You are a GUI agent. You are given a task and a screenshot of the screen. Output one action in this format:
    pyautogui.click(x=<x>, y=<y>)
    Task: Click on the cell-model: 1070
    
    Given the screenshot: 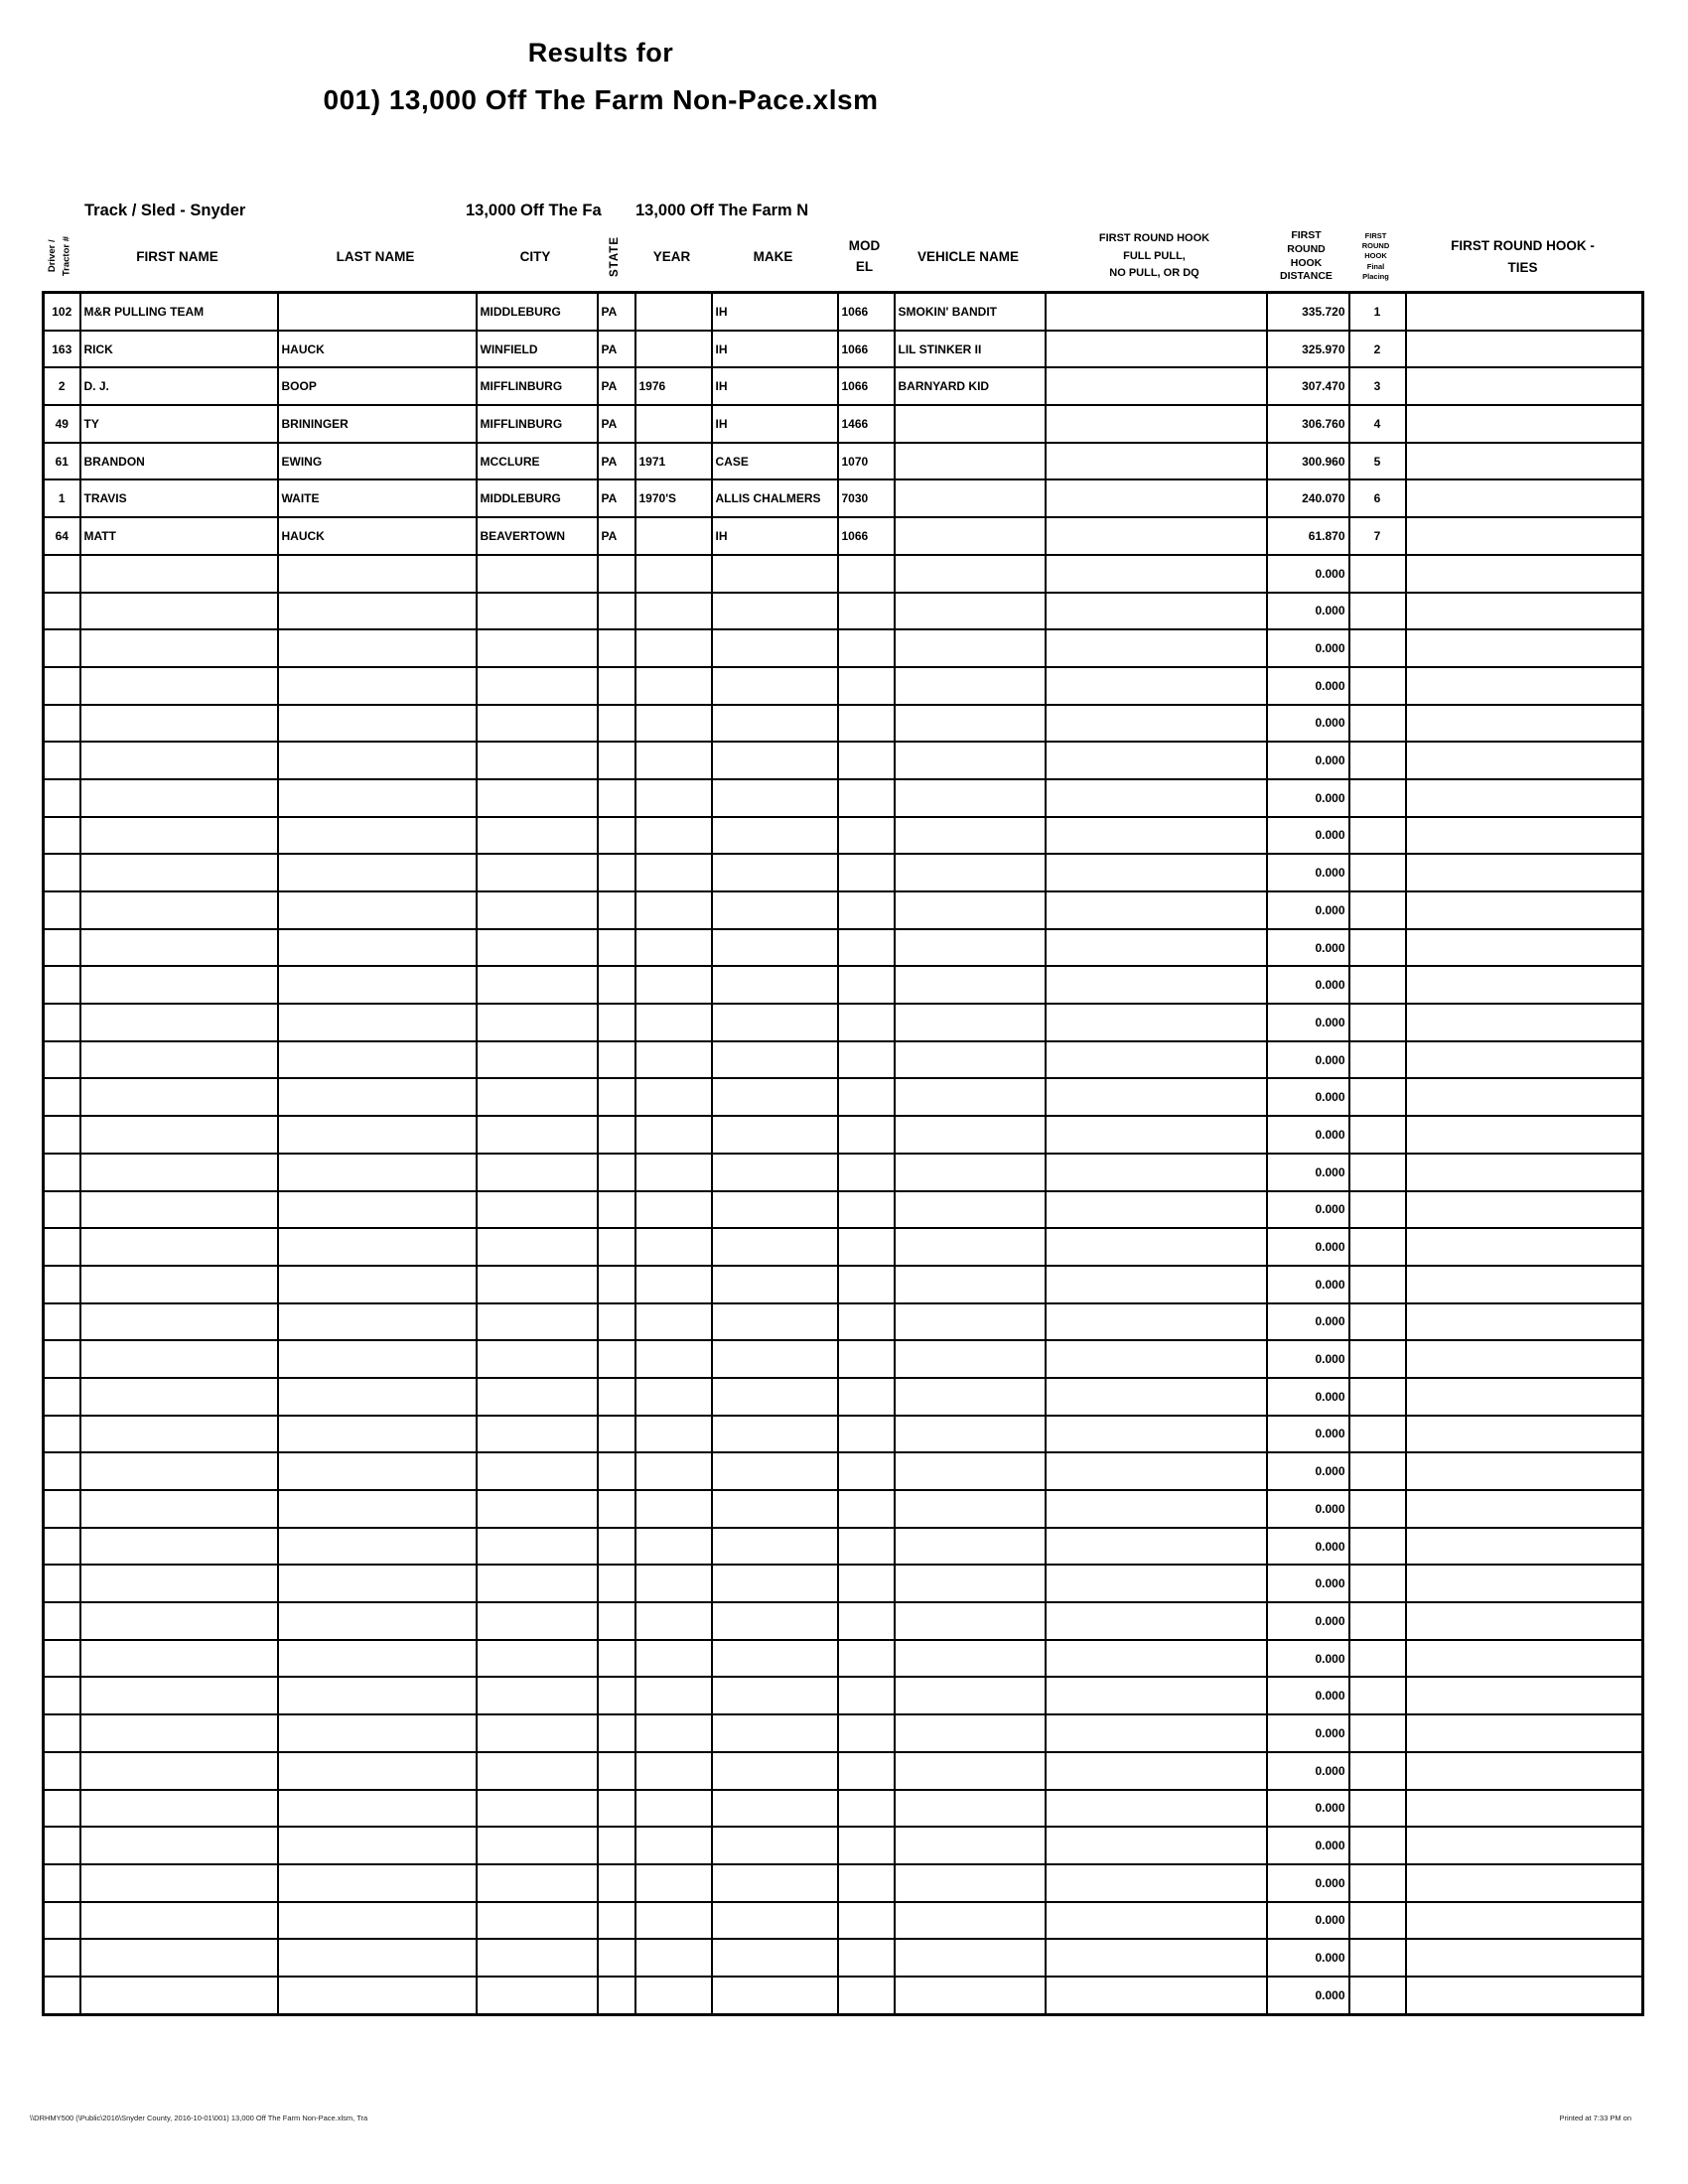 What is the action you would take?
    pyautogui.click(x=866, y=461)
    